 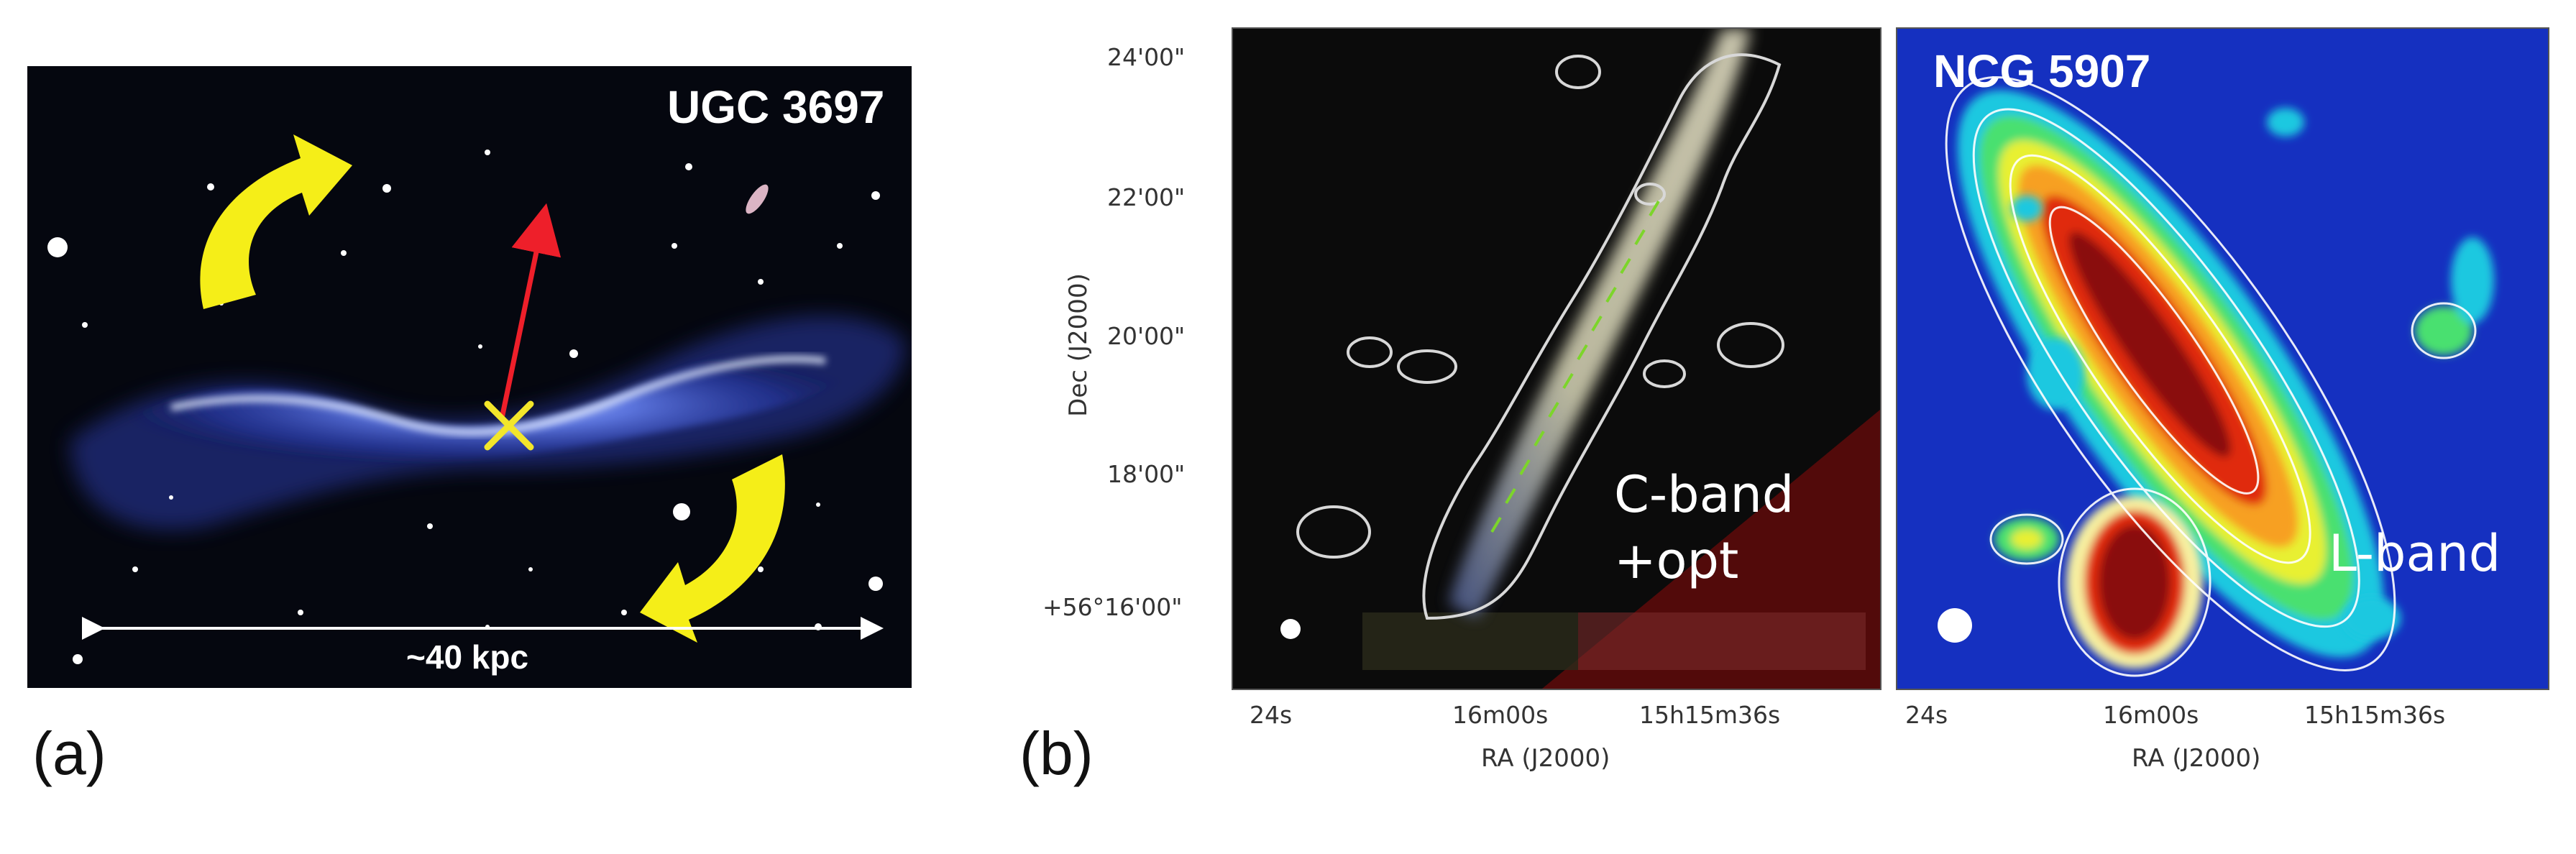 I want to click on lband-contours, so click(x=2211, y=376).